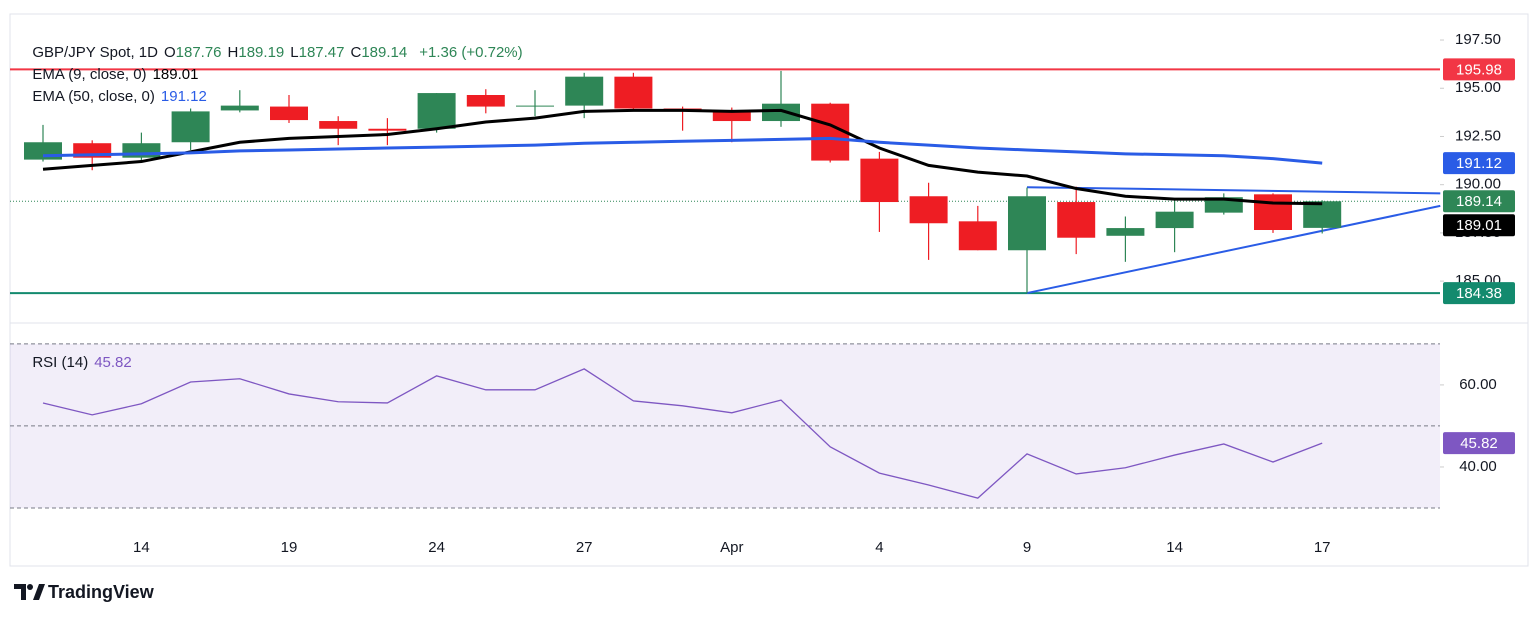  Describe the element at coordinates (113, 362) in the screenshot. I see `rsi-value: 45.82` at that location.